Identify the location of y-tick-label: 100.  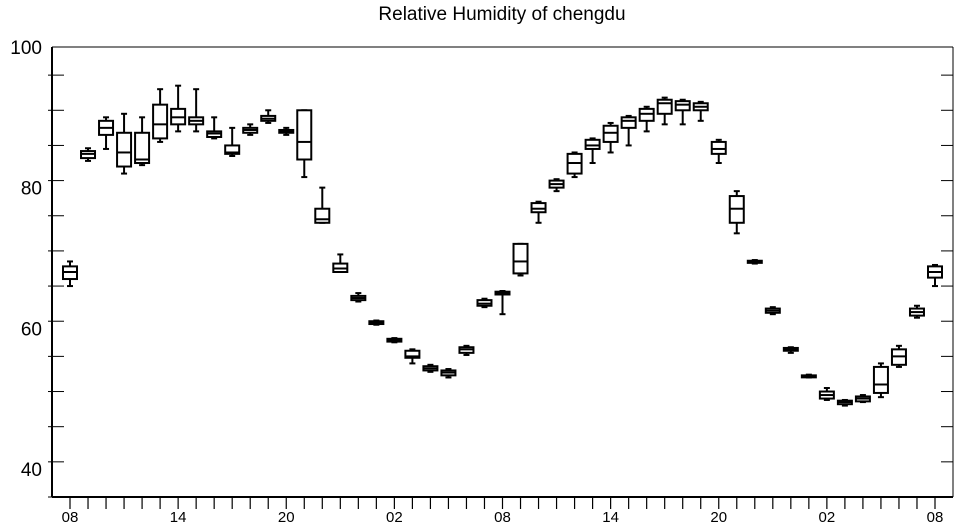
(26, 48).